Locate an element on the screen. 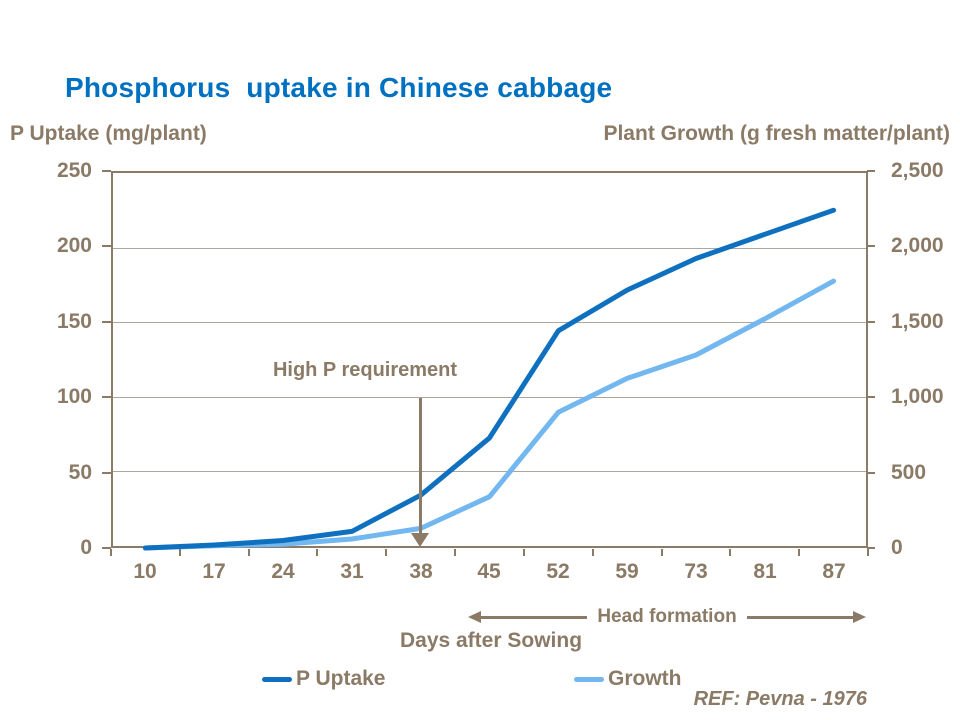 Image resolution: width=960 pixels, height=720 pixels. x-axis-title: Days after Sowing is located at coordinates (491, 640).